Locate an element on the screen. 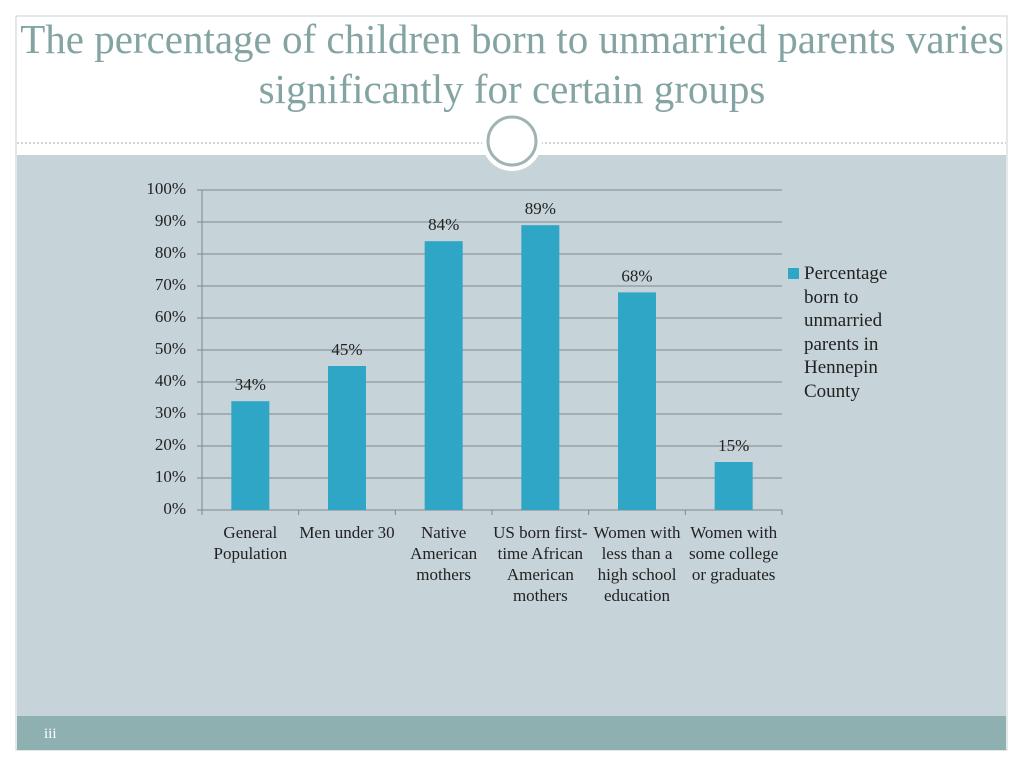  y-tick-label: 70% is located at coordinates (170, 284).